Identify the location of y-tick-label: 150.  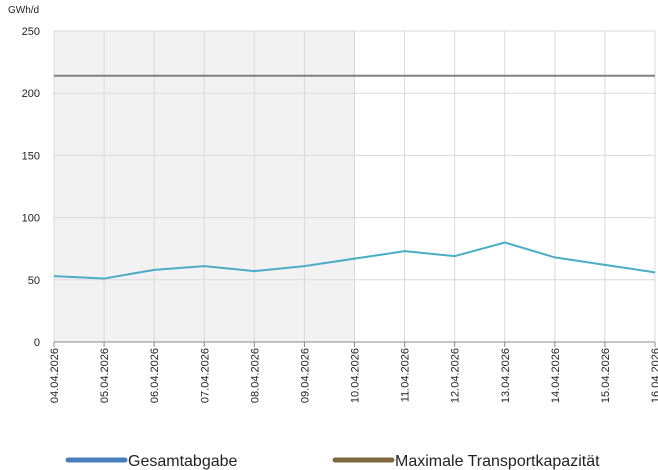
(31, 156).